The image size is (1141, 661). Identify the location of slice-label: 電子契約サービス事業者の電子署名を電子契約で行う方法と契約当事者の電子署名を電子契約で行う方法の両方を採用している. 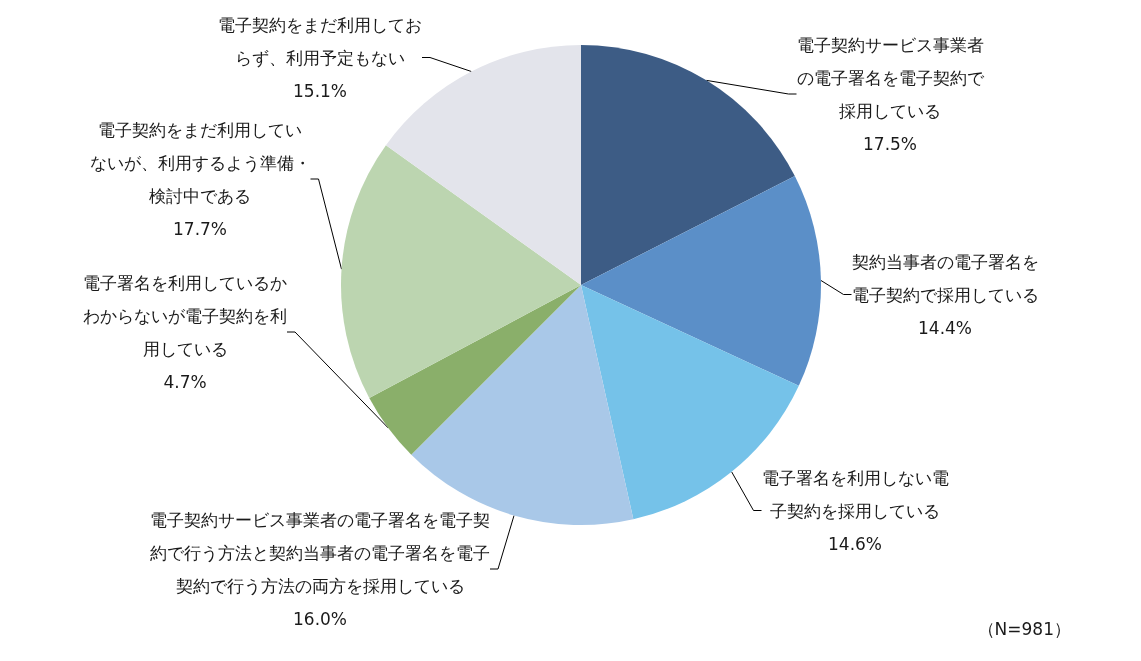
(320, 552).